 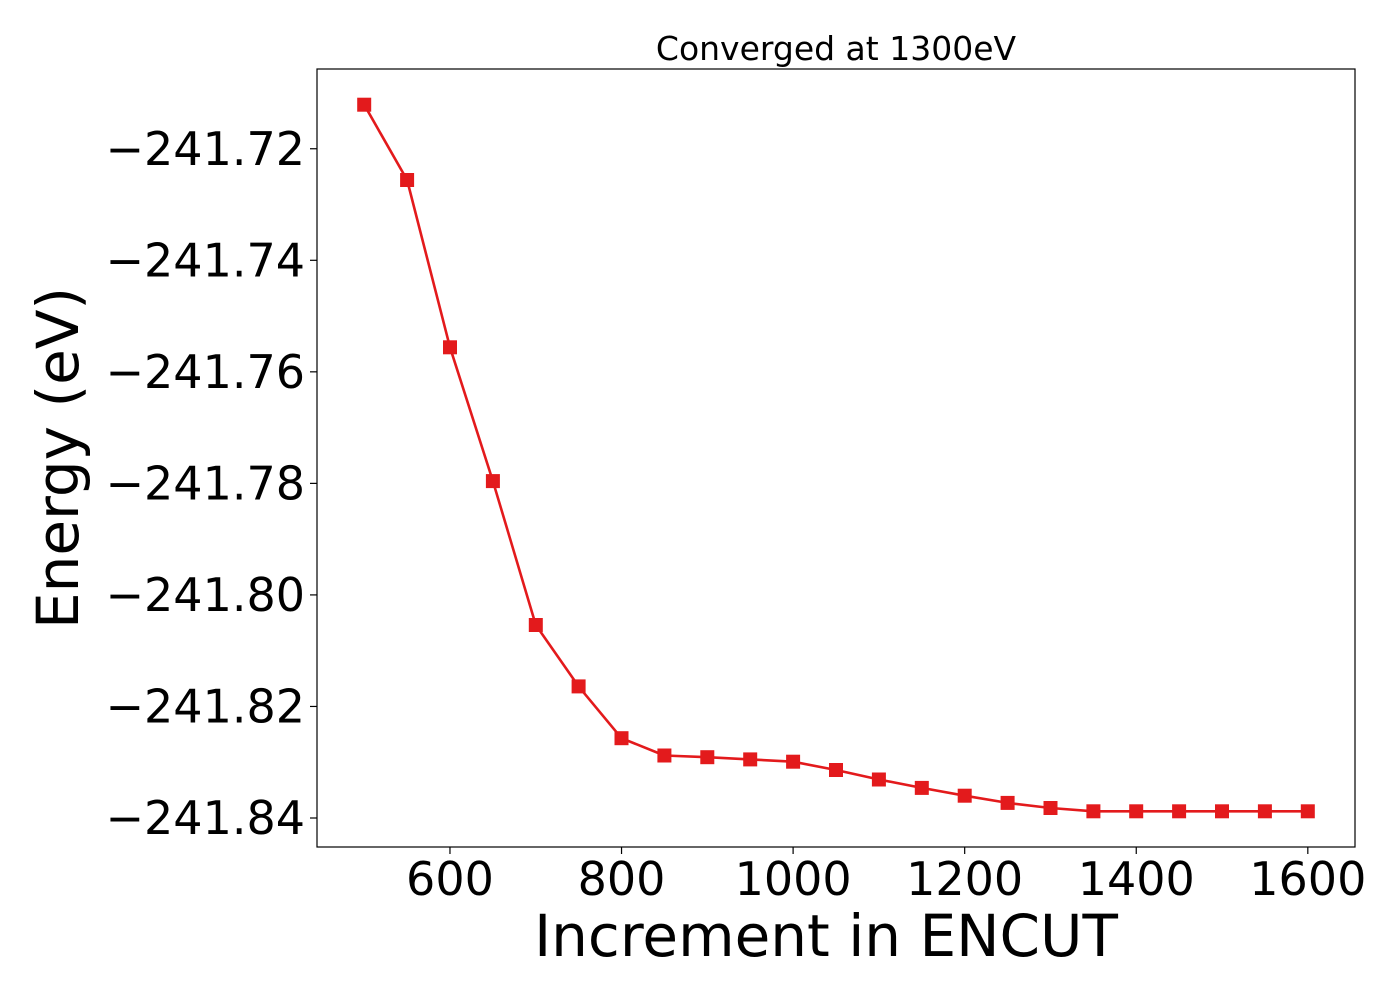 I want to click on y-axis-label: Energy (eV), so click(x=58, y=458).